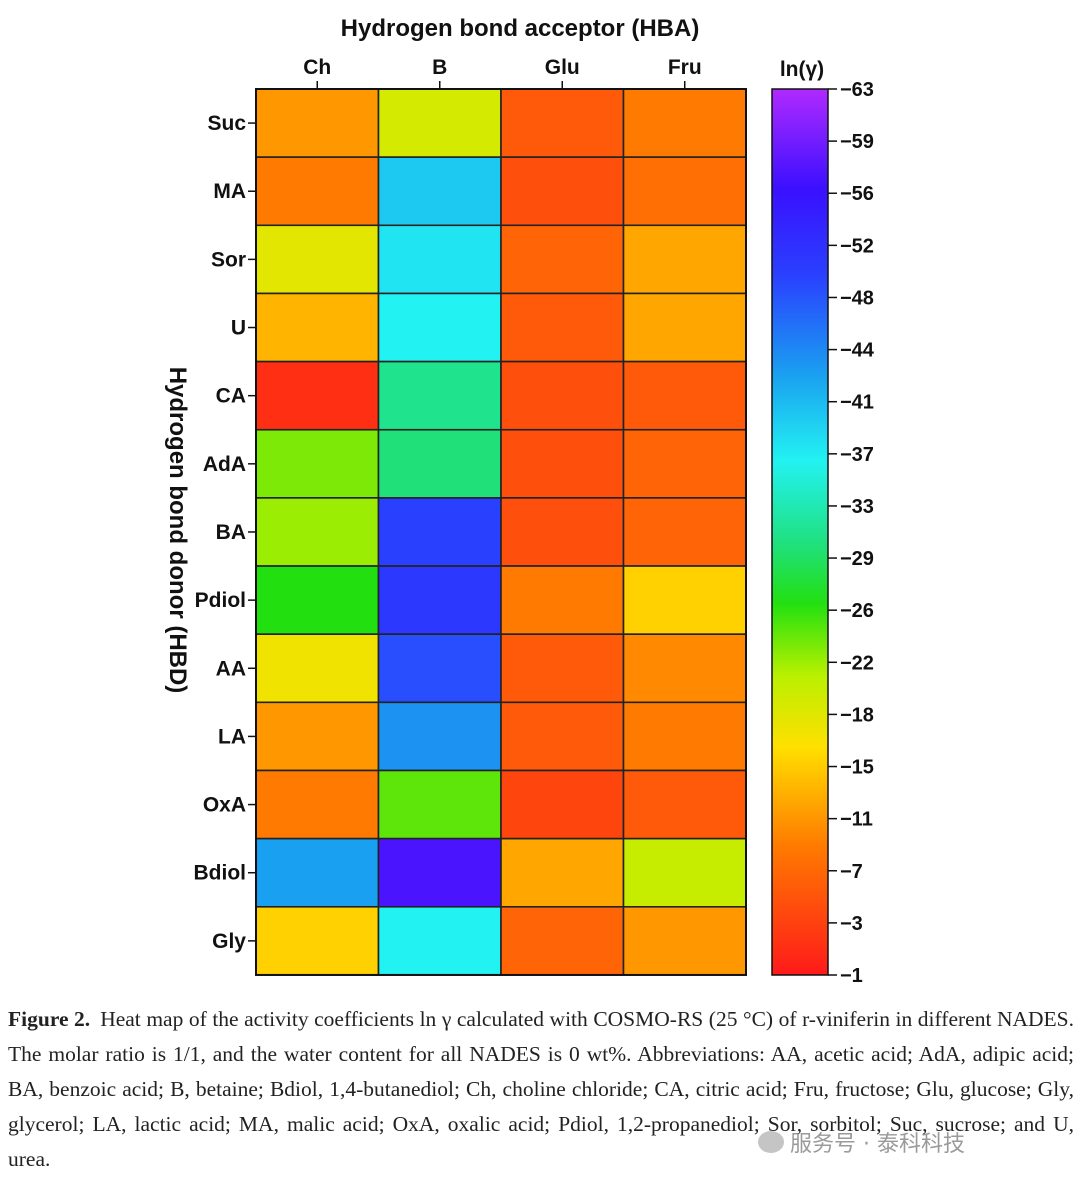 This screenshot has width=1080, height=1184. Describe the element at coordinates (857, 768) in the screenshot. I see `colorbar-tick-label: −15` at that location.